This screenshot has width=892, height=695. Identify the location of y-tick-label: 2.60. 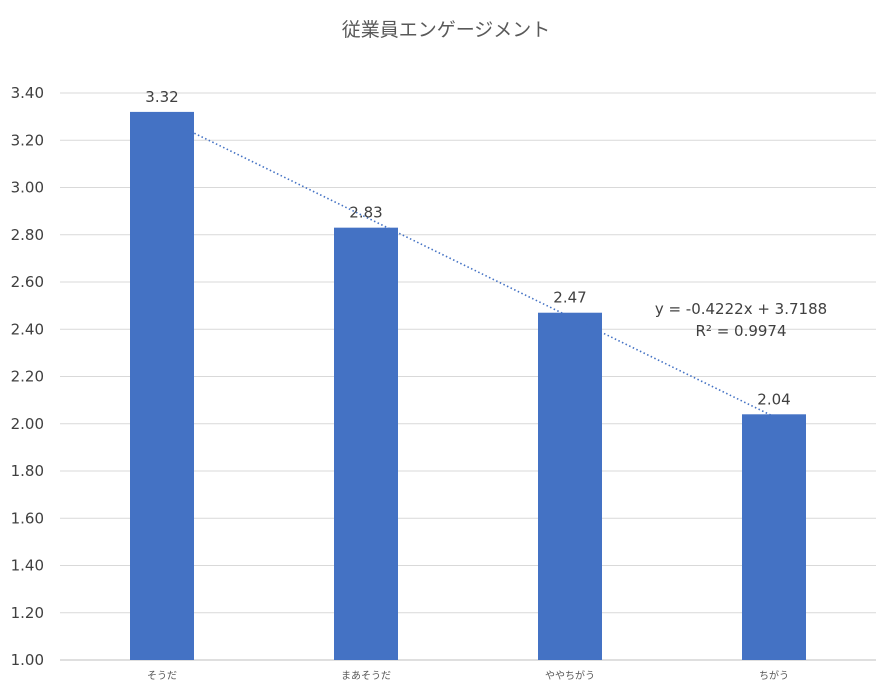
(27, 282).